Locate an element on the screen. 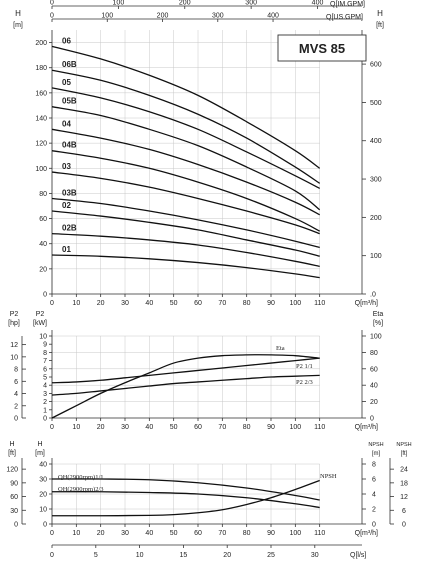 Image resolution: width=423 pixels, height=567 pixels. npsh-m-tick-label: 0 is located at coordinates (374, 525).